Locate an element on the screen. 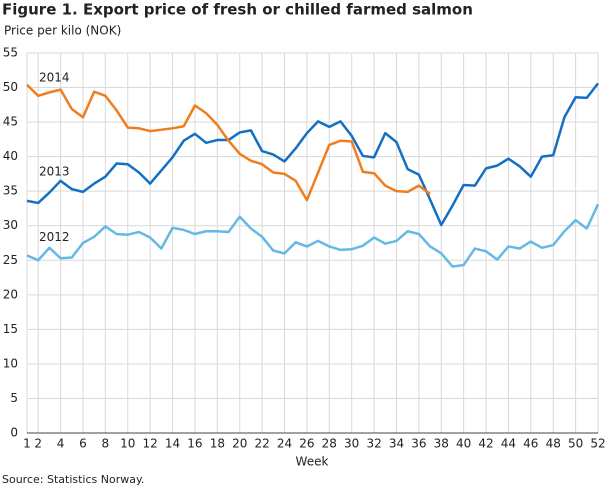 Image resolution: width=610 pixels, height=488 pixels. x-tick-label: 2 is located at coordinates (38, 444).